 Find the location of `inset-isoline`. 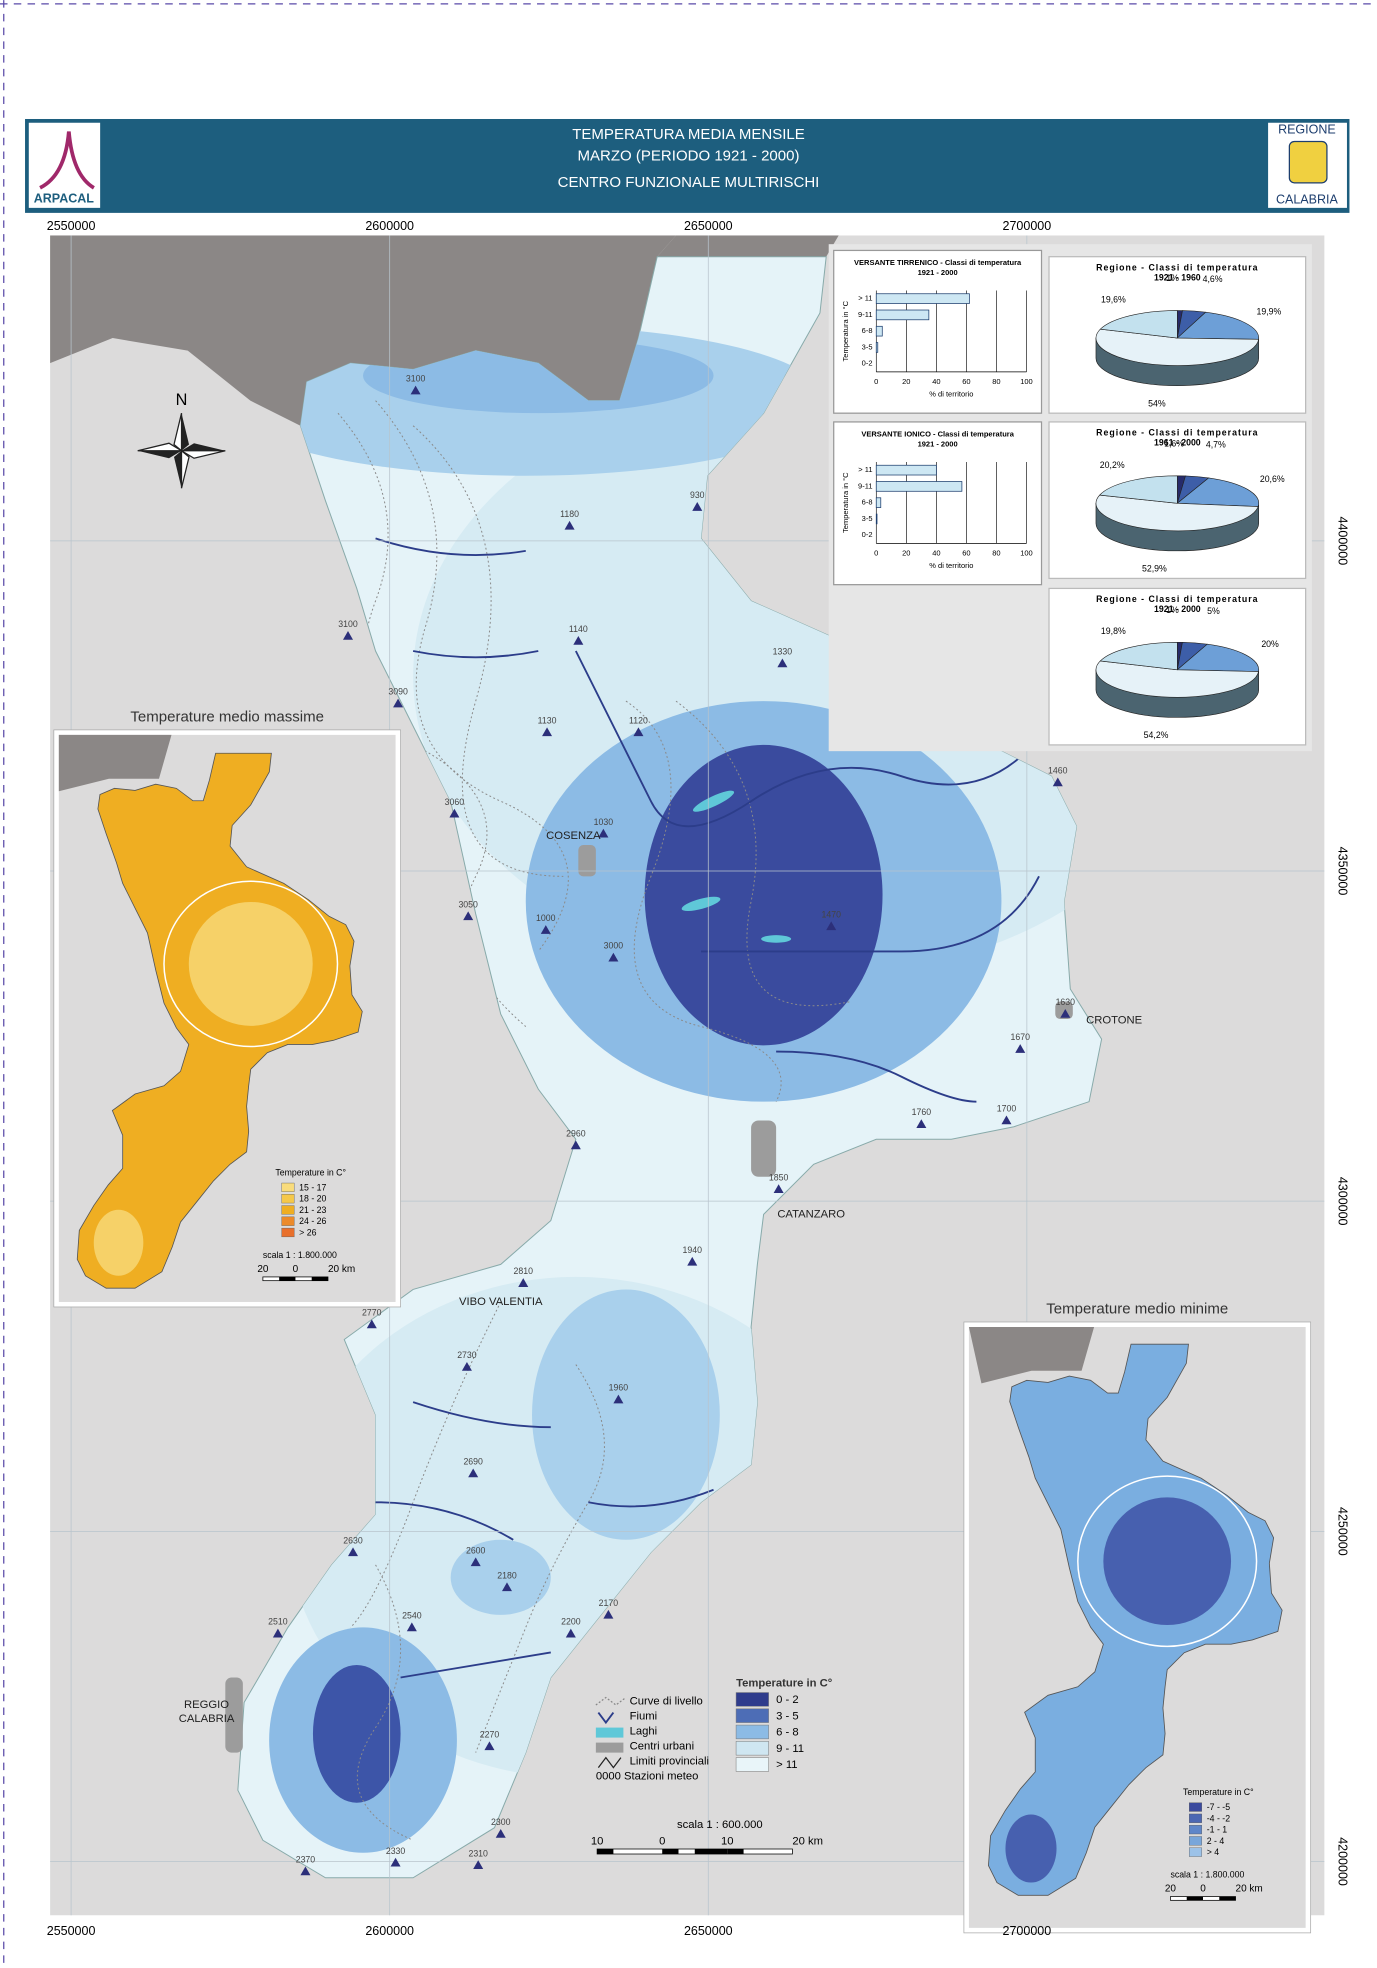

inset-isoline is located at coordinates (251, 964).